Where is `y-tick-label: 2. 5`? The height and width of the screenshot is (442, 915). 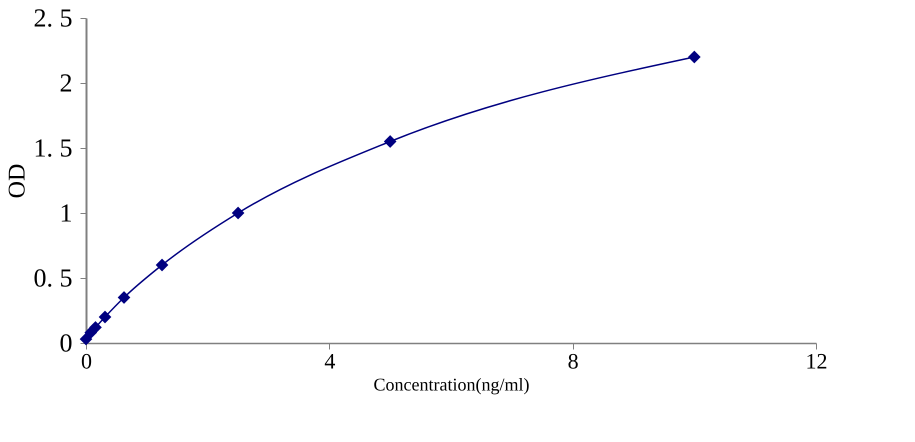
y-tick-label: 2. 5 is located at coordinates (53, 18).